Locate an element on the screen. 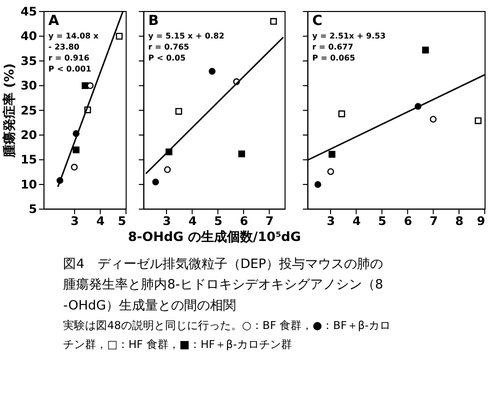 Image resolution: width=500 pixels, height=408 pixels. y-tick-label: 30 is located at coordinates (29, 85).